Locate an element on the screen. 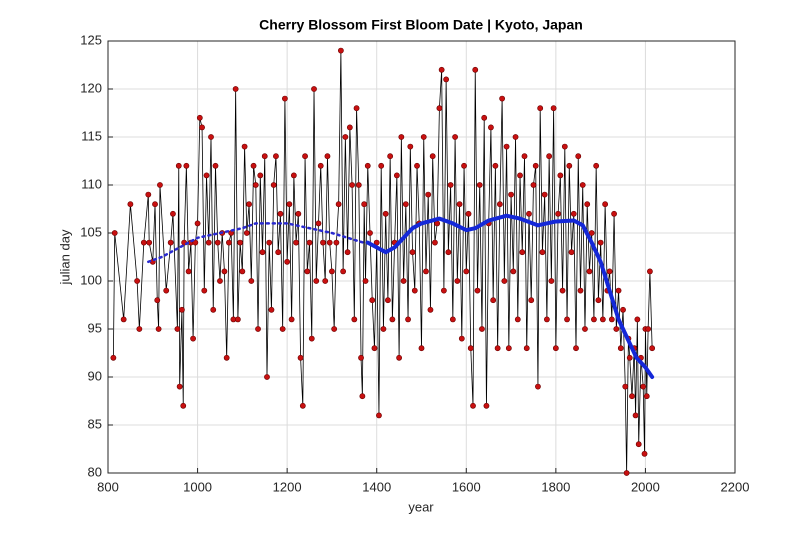 The height and width of the screenshot is (533, 812). y-tick-label: 105 is located at coordinates (91, 231).